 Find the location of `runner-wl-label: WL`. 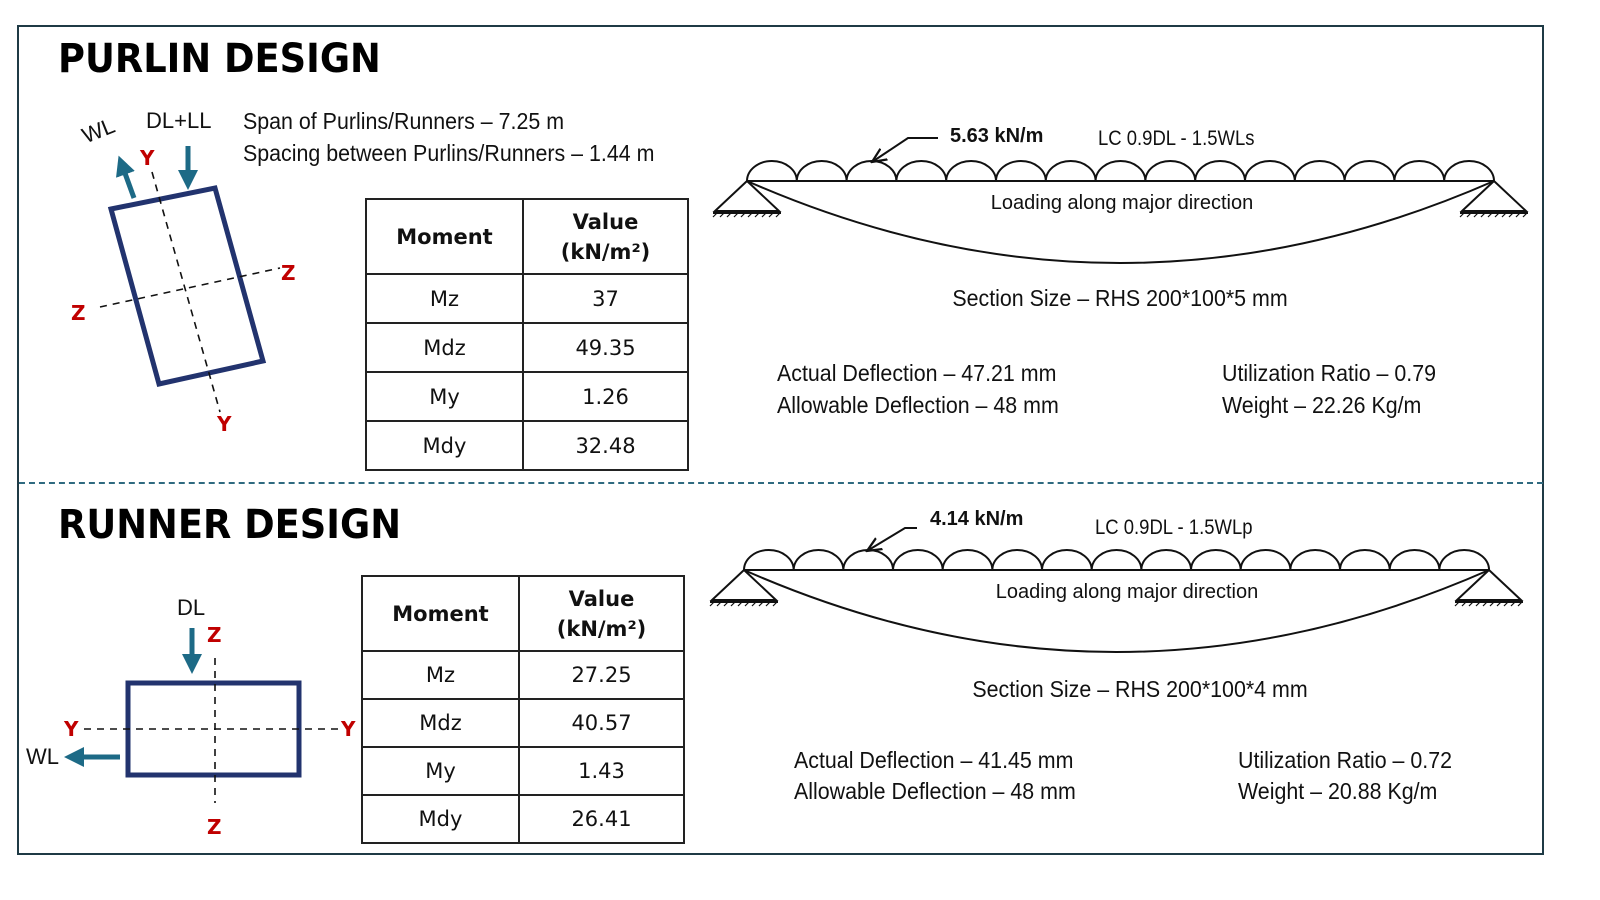

runner-wl-label: WL is located at coordinates (42, 756).